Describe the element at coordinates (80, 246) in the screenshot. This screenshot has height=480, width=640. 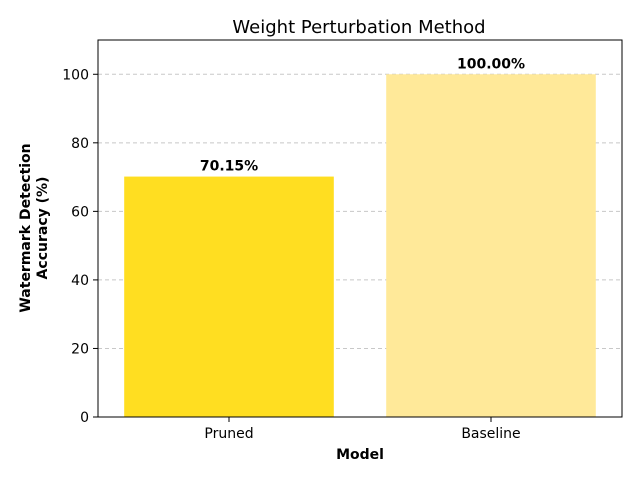
I see `y-axis-ticks: 0 20 40 60 80 100` at that location.